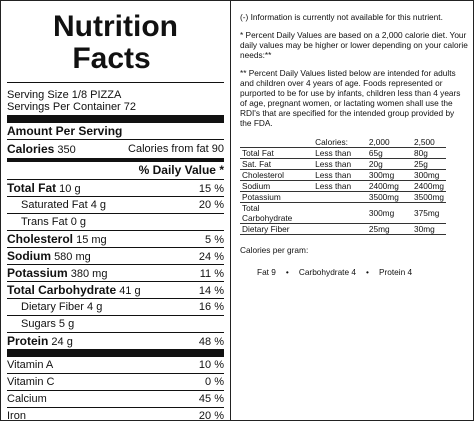 This screenshot has height=424, width=474. I want to click on table-row: Dietary Fiber 25mg 30mg, so click(343, 229).